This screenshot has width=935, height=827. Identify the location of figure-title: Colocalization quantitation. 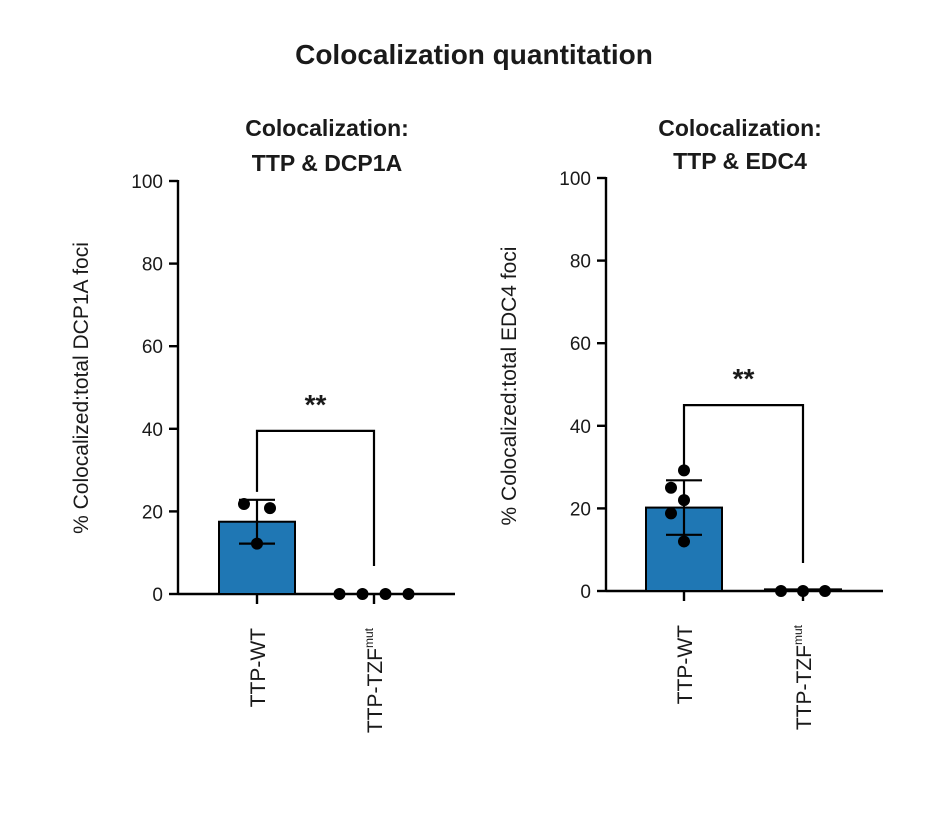
(474, 54).